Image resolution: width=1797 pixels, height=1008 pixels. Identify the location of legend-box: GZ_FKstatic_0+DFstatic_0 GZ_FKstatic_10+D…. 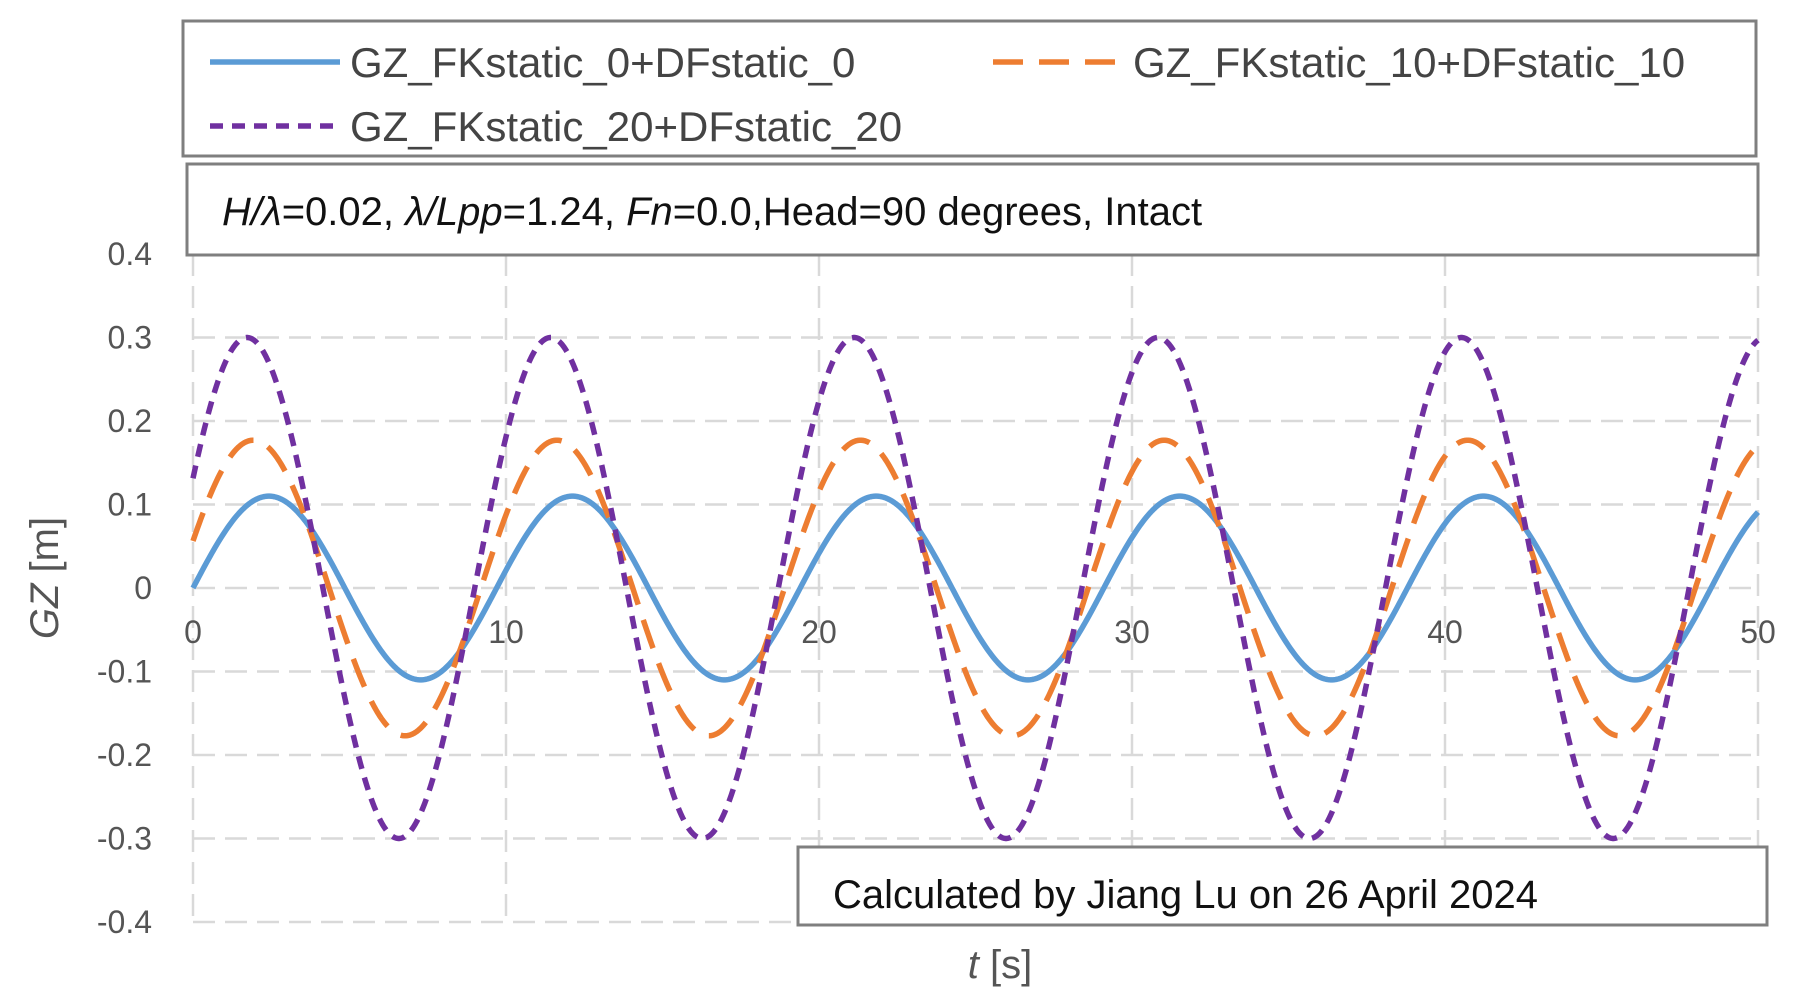
(969, 88).